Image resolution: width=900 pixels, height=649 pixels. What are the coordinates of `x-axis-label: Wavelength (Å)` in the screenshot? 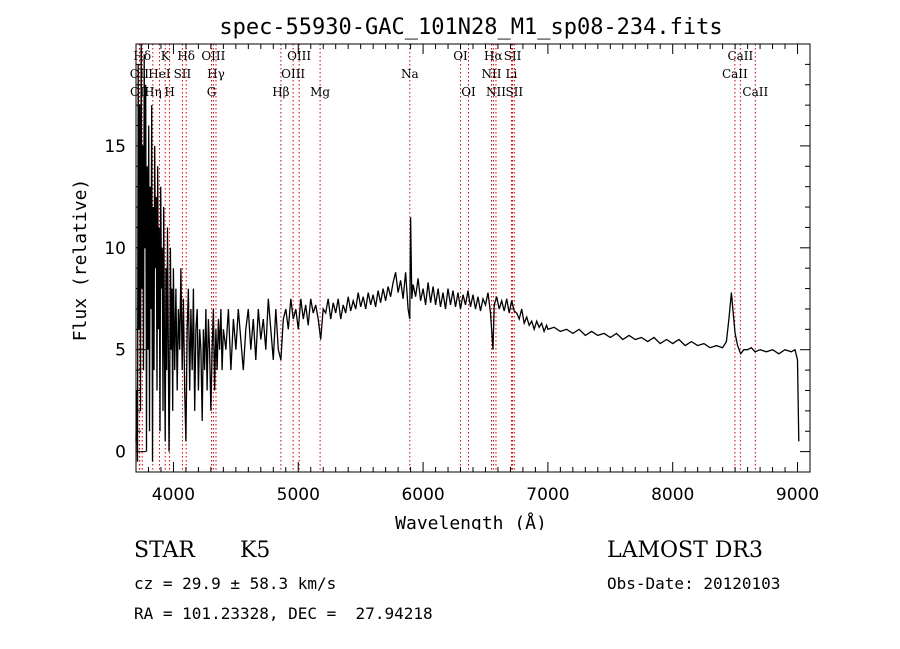 It's located at (471, 521).